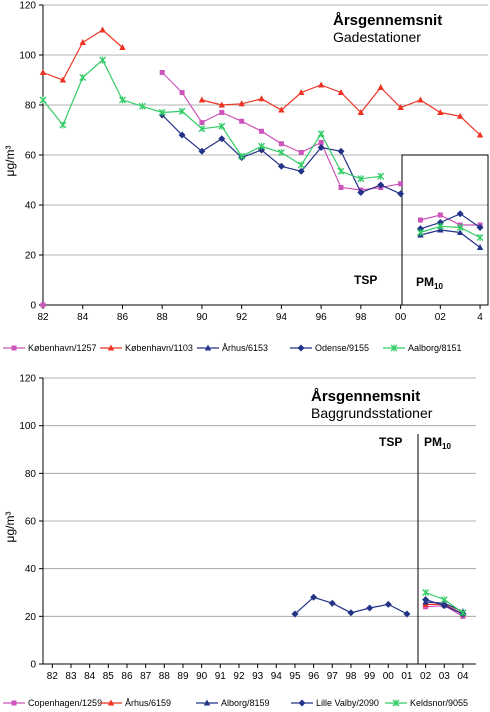 The height and width of the screenshot is (712, 490). What do you see at coordinates (322, 317) in the screenshot?
I see `x-tick-label: 96` at bounding box center [322, 317].